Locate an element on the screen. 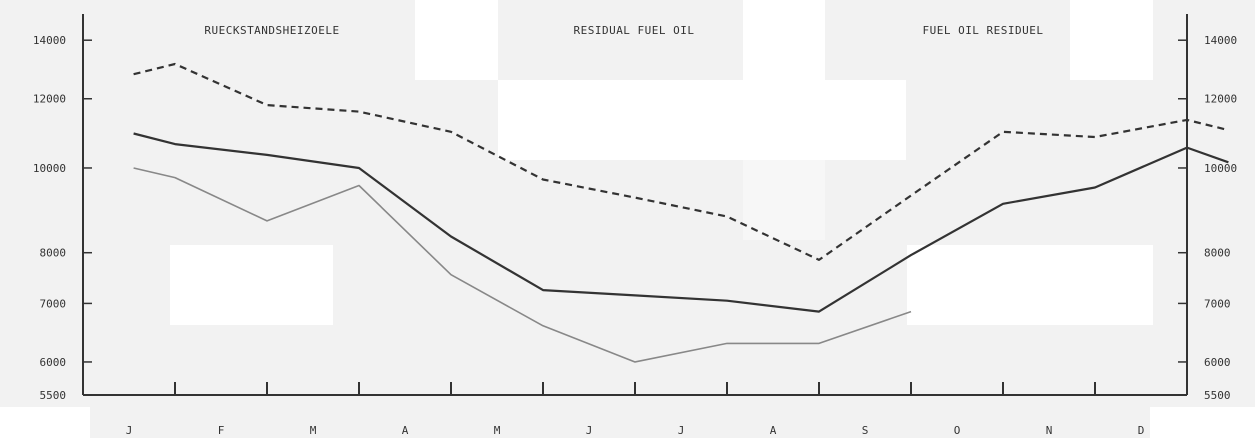 The width and height of the screenshot is (1255, 438). x-tick-label: S is located at coordinates (865, 430).